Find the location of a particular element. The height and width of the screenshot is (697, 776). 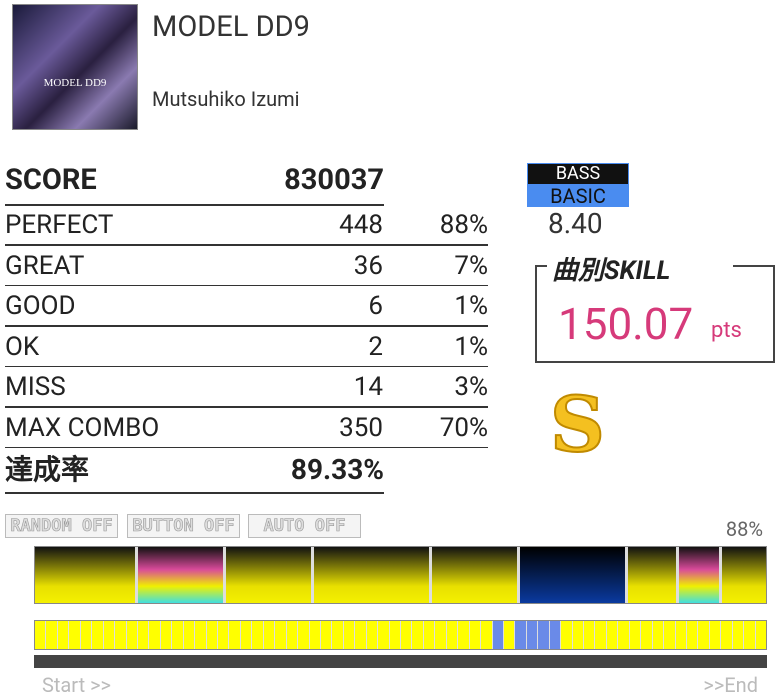

progress-graph is located at coordinates (400, 635).